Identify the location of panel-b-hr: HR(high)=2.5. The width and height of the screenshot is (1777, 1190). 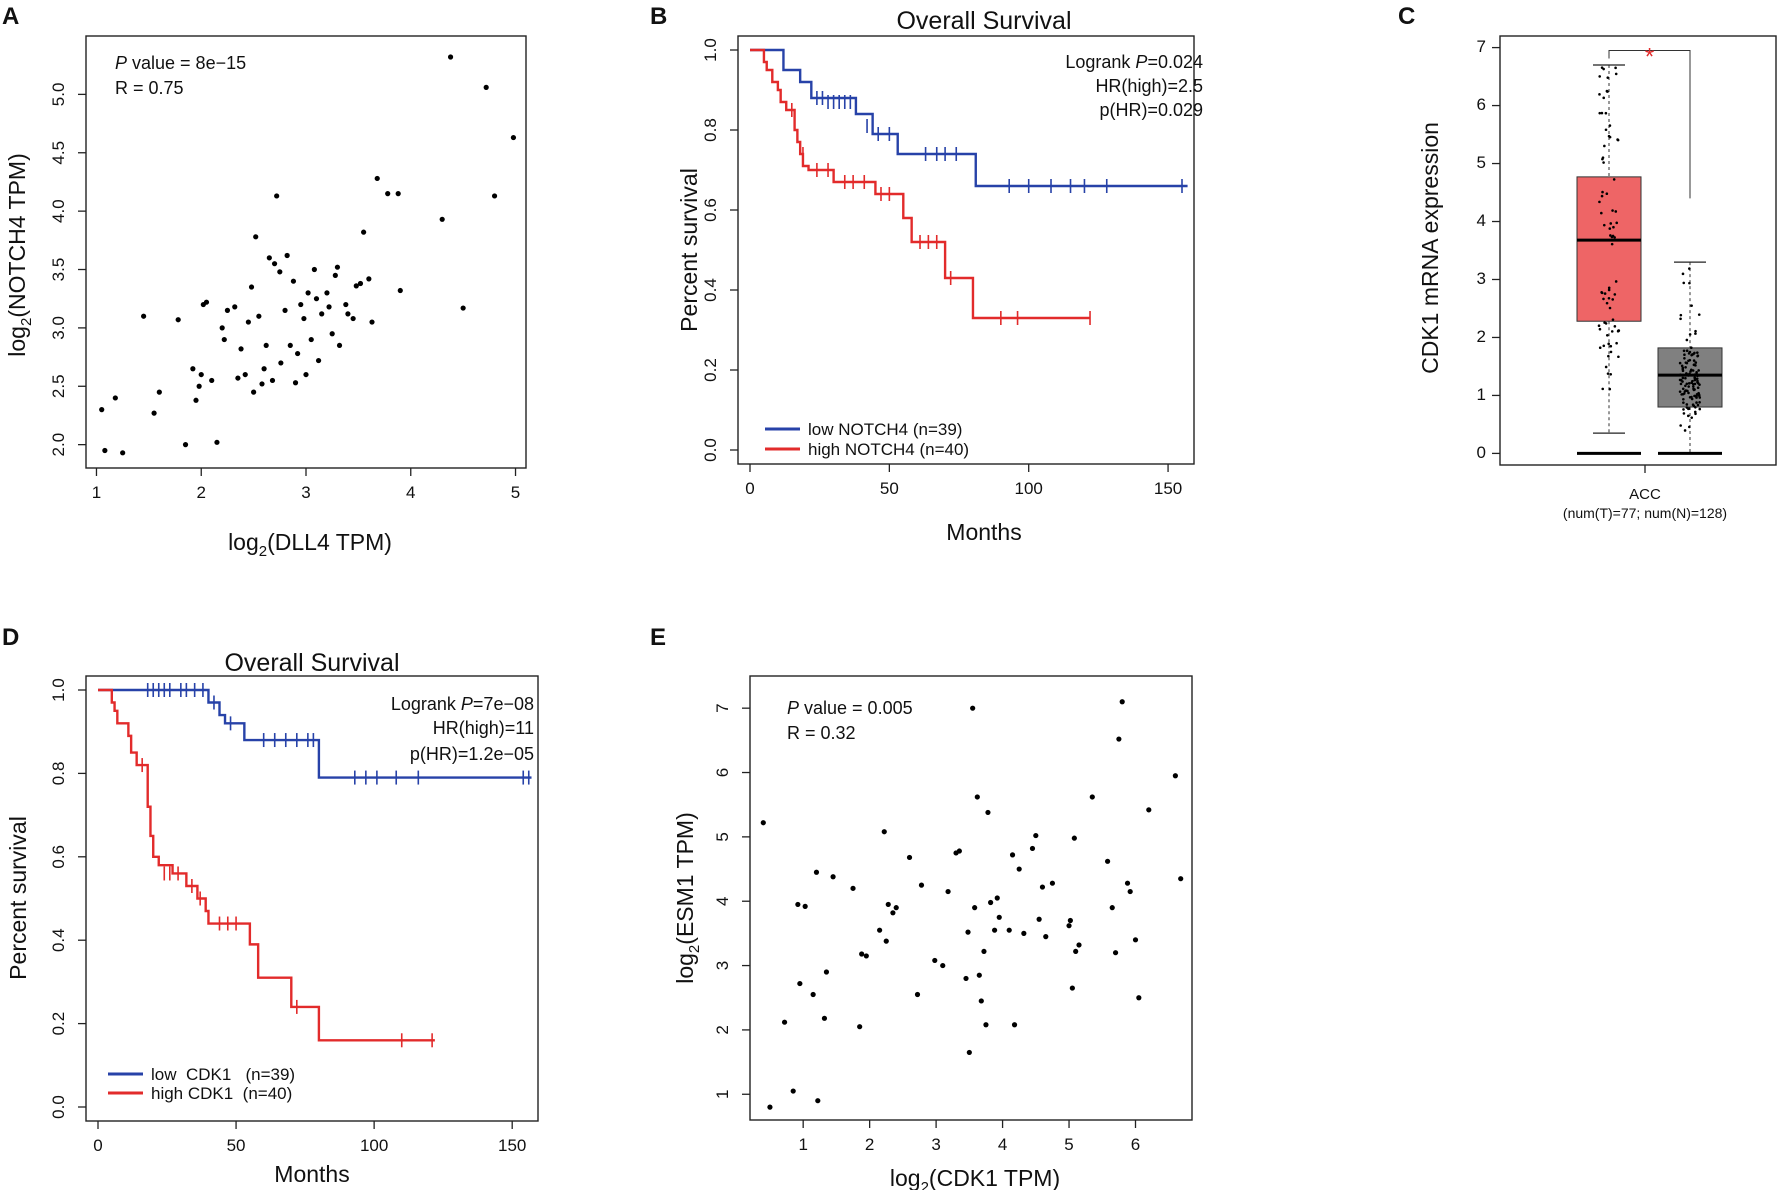
(1149, 86).